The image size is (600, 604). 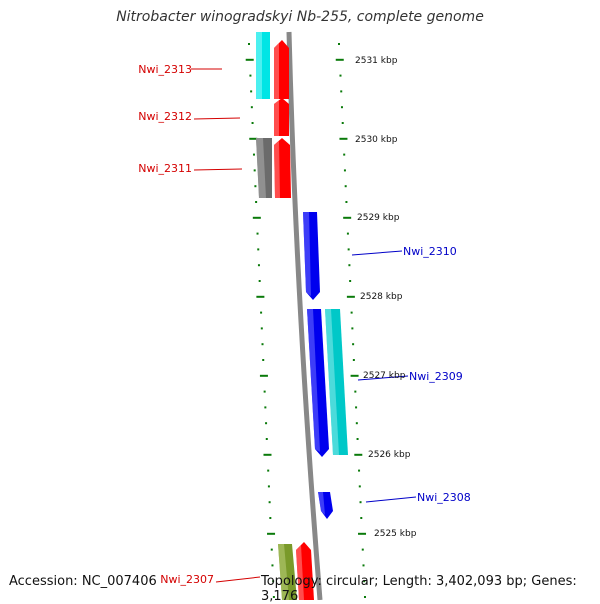 I want to click on kbp-label-2530: 2530 kbp, so click(x=376, y=140).